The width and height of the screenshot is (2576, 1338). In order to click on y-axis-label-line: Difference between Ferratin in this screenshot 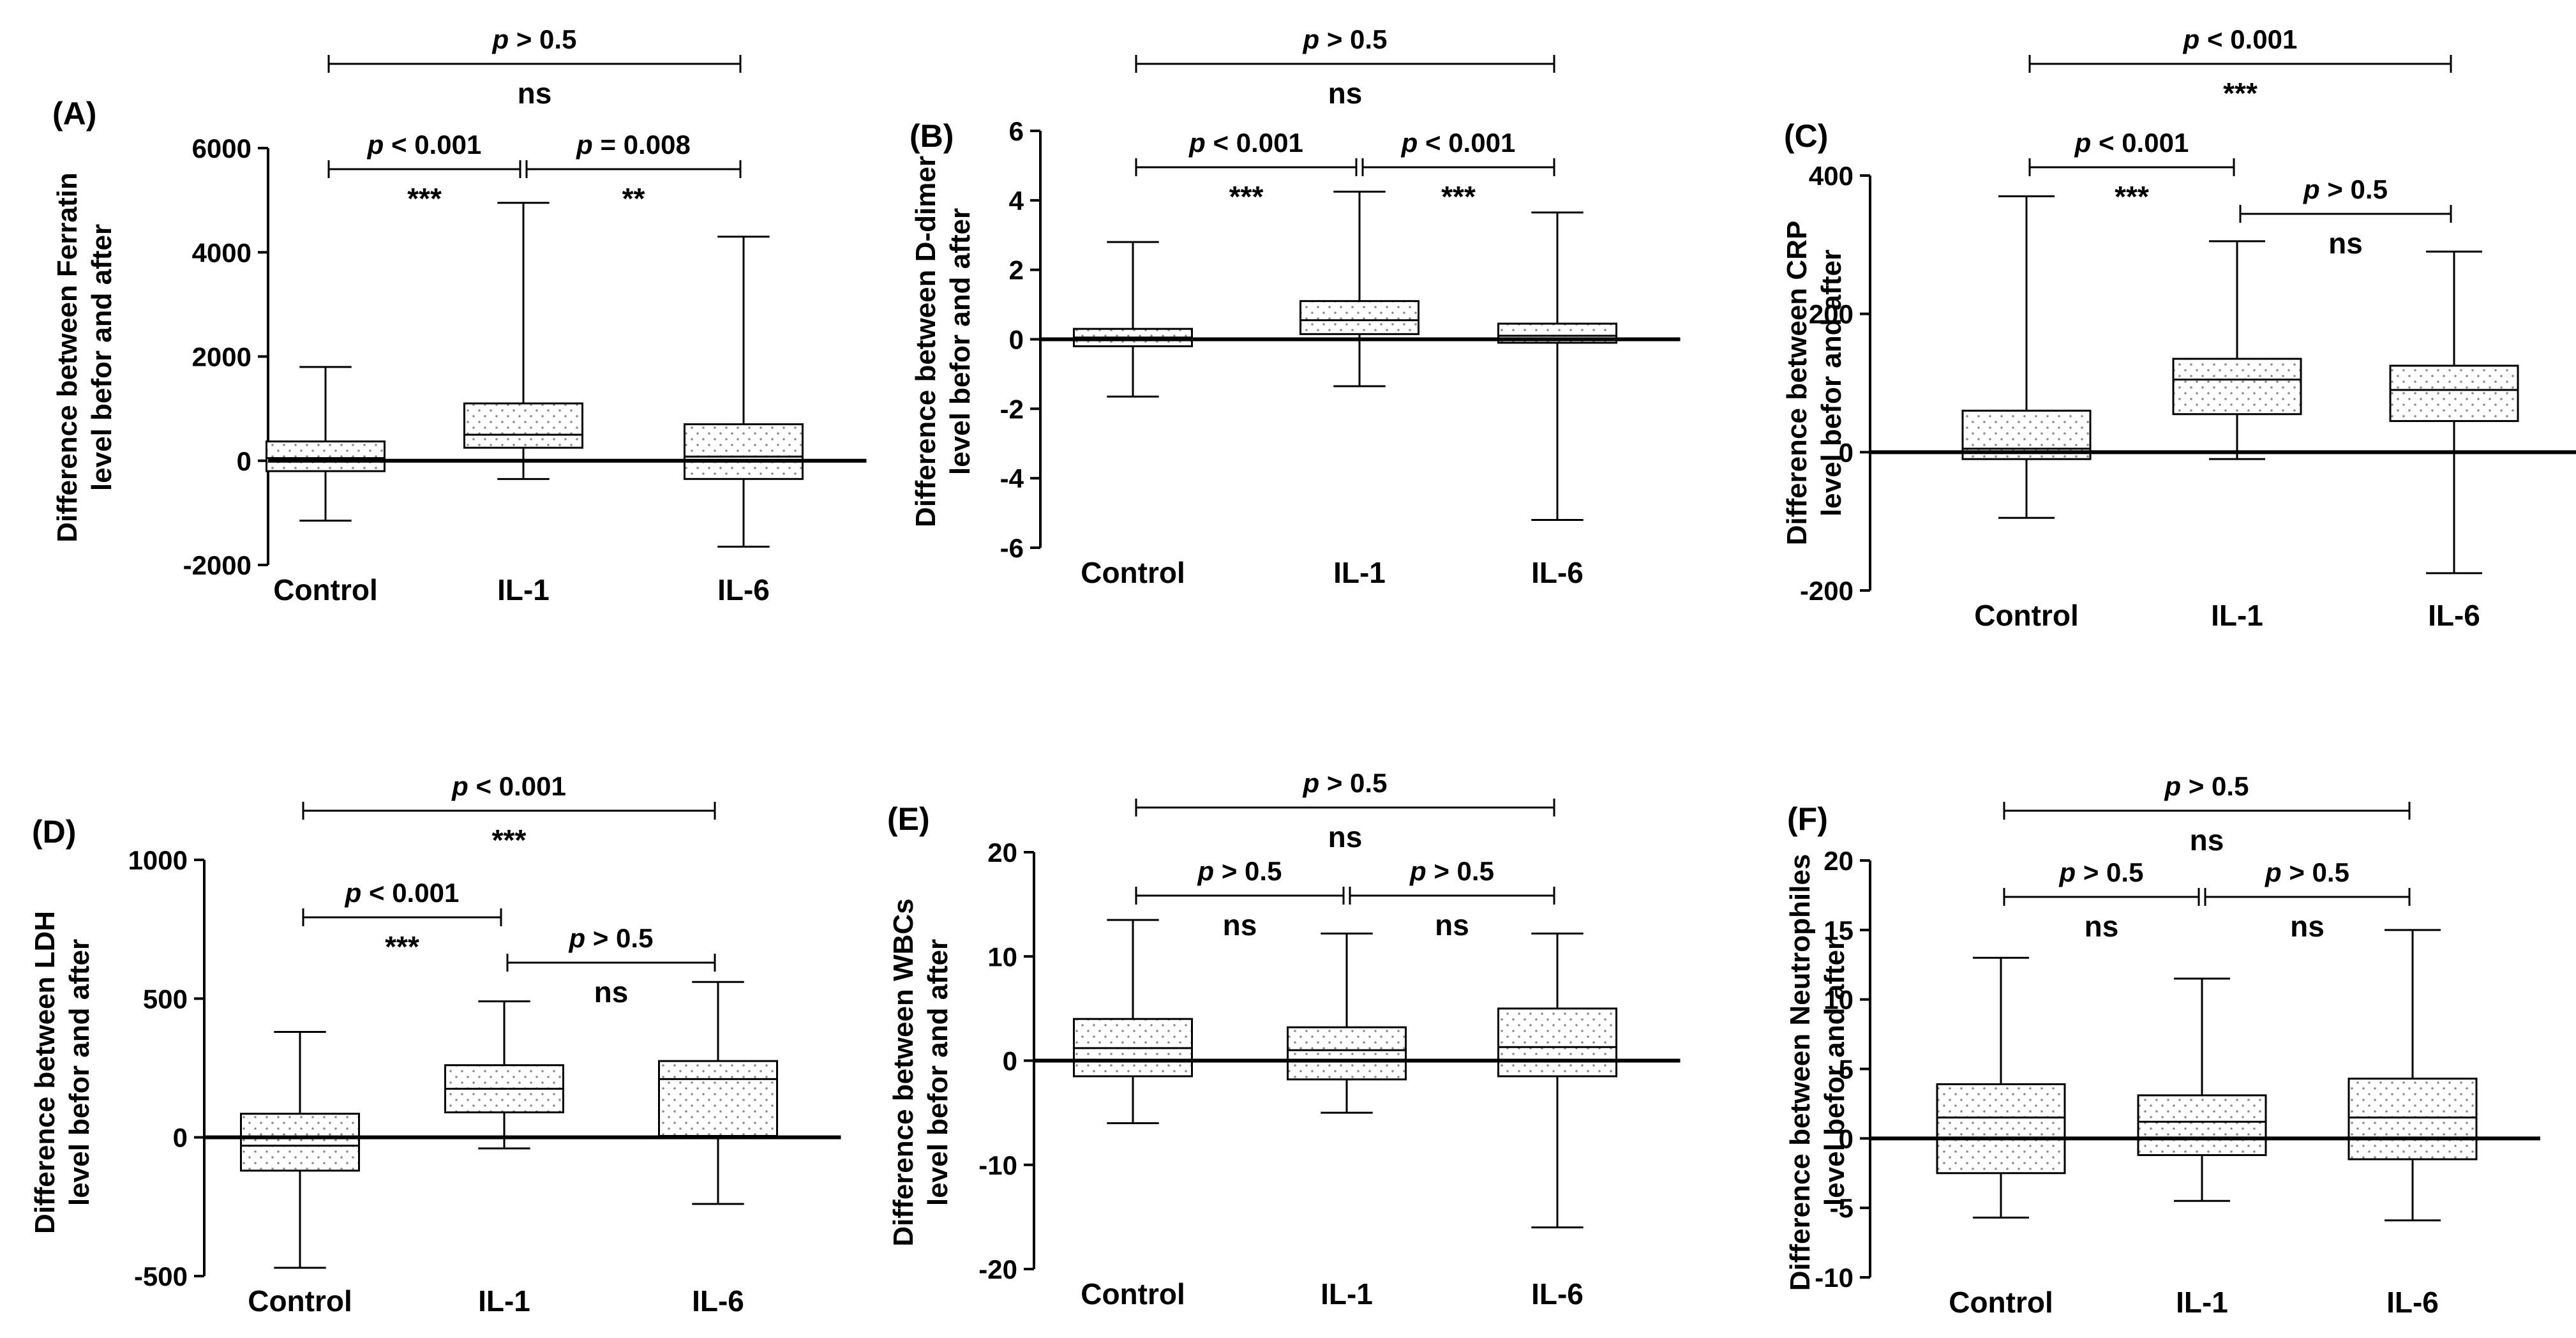, I will do `click(67, 357)`.